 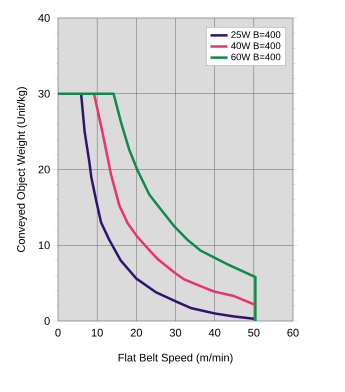 What do you see at coordinates (255, 34) in the screenshot?
I see `legend-label: 25W B=400` at bounding box center [255, 34].